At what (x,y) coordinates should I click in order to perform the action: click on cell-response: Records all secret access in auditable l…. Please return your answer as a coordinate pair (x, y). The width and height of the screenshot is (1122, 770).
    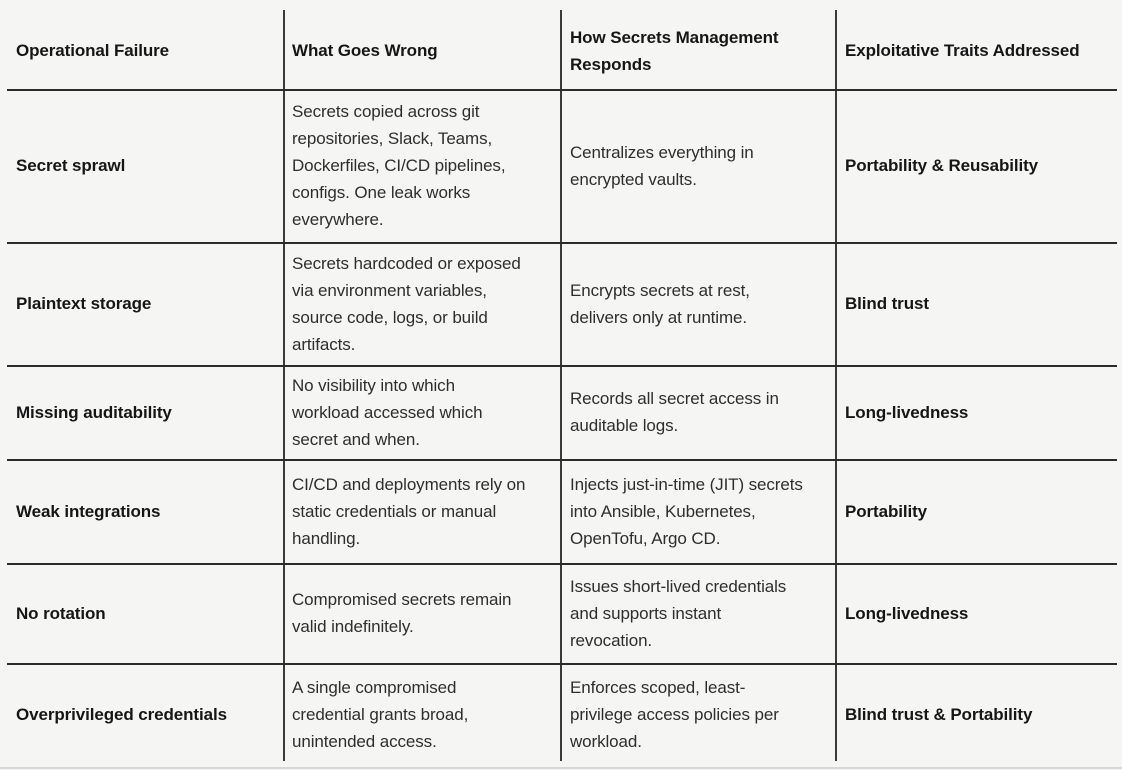
    Looking at the image, I should click on (674, 412).